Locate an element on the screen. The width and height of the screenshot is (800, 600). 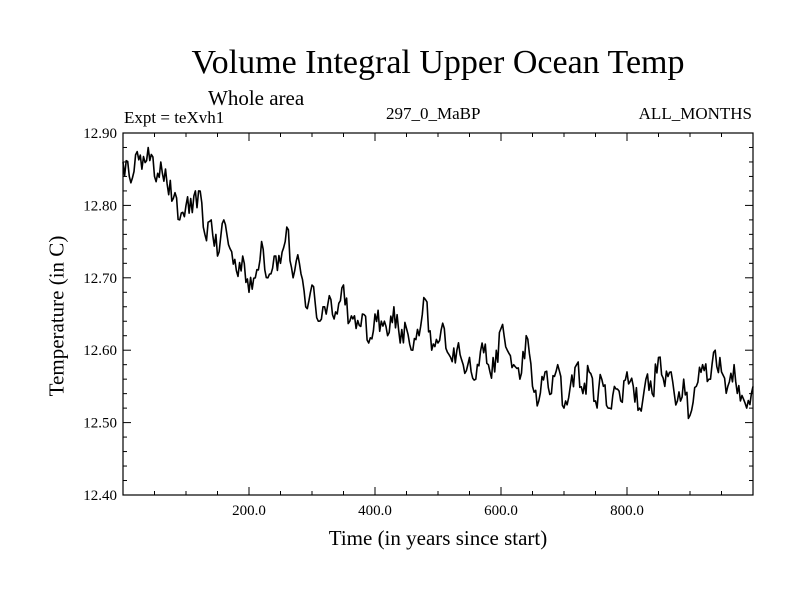
x-tick-label: 600.0 is located at coordinates (501, 511).